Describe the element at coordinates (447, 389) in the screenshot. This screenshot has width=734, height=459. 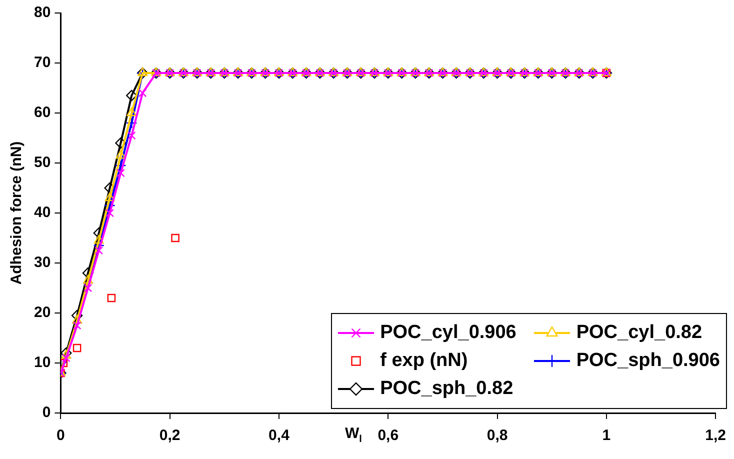
I see `legend-label: POC_sph_0.82` at that location.